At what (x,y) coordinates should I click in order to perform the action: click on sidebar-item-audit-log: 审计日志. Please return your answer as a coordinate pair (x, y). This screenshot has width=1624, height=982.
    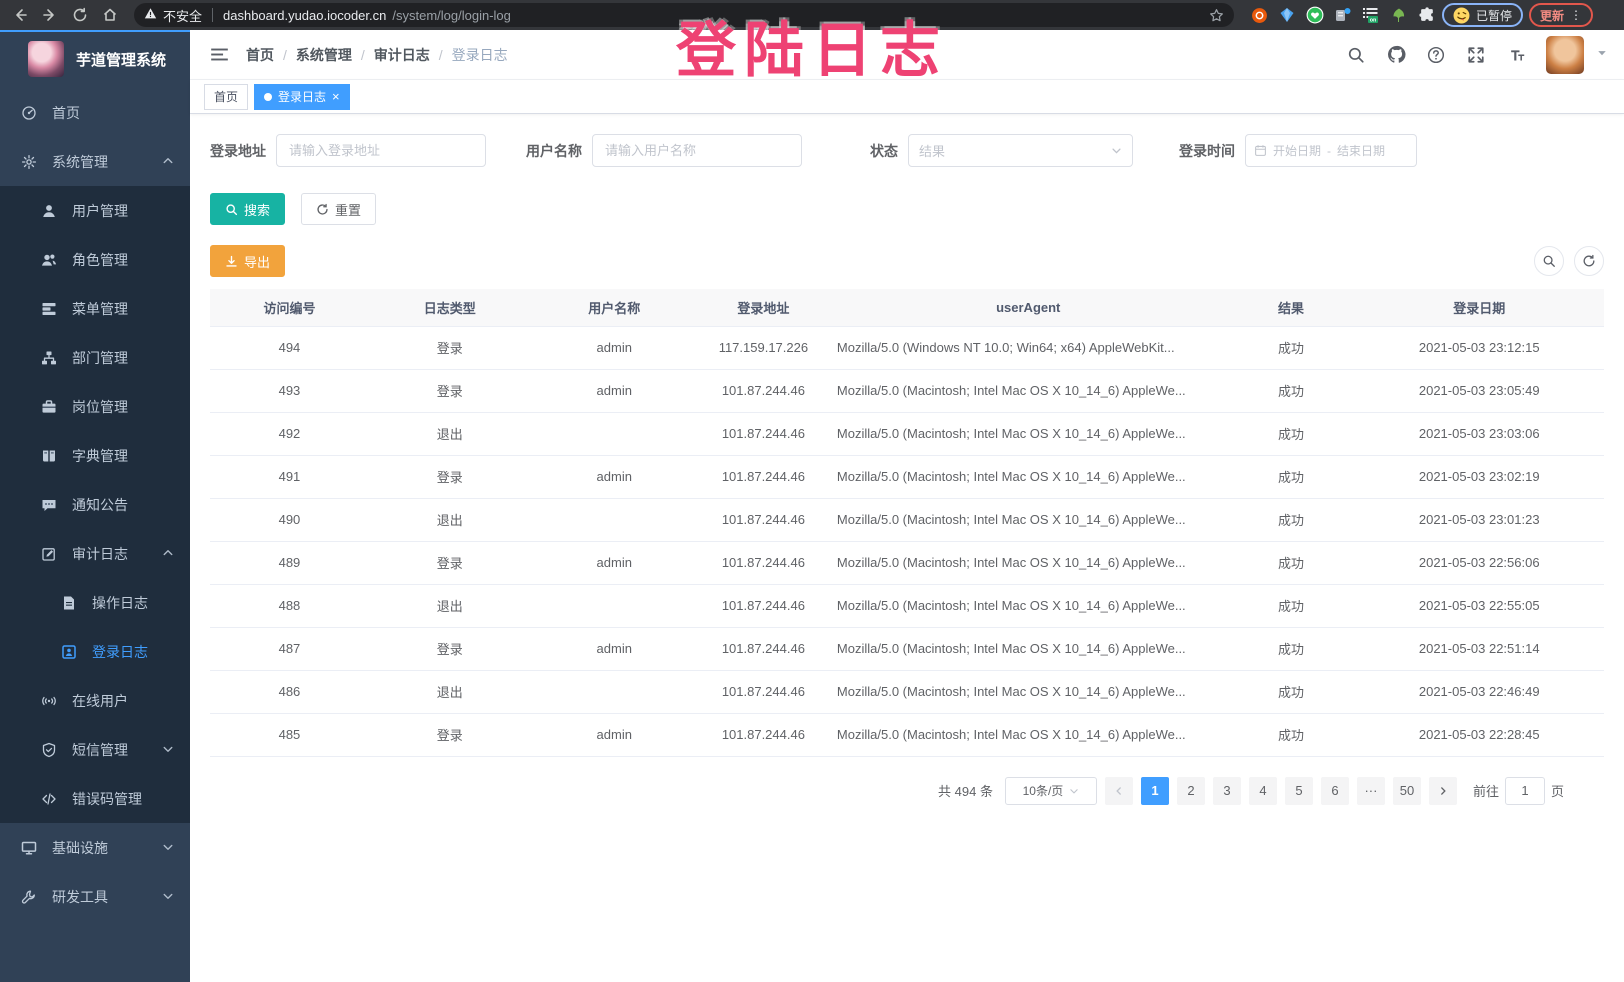
    Looking at the image, I should click on (95, 553).